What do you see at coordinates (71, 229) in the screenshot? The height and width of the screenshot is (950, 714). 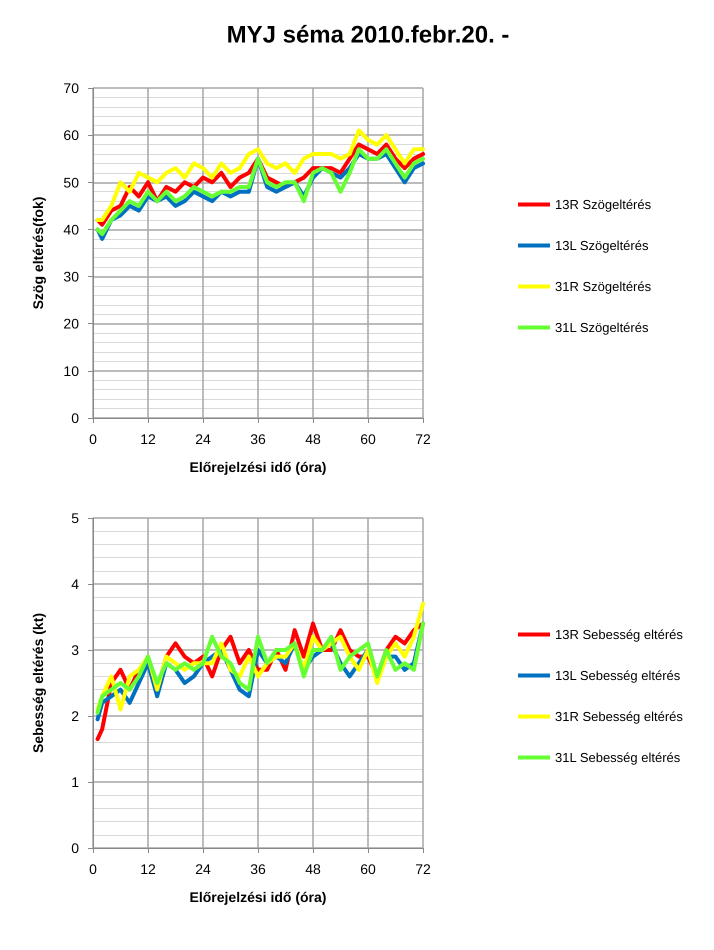 I see `y-tick-label: 40` at bounding box center [71, 229].